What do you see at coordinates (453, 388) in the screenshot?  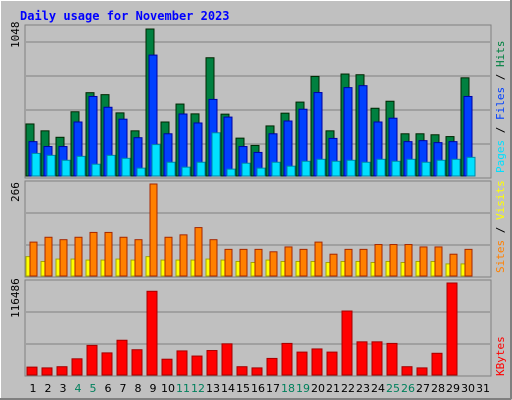 I see `day-label-29: 29` at bounding box center [453, 388].